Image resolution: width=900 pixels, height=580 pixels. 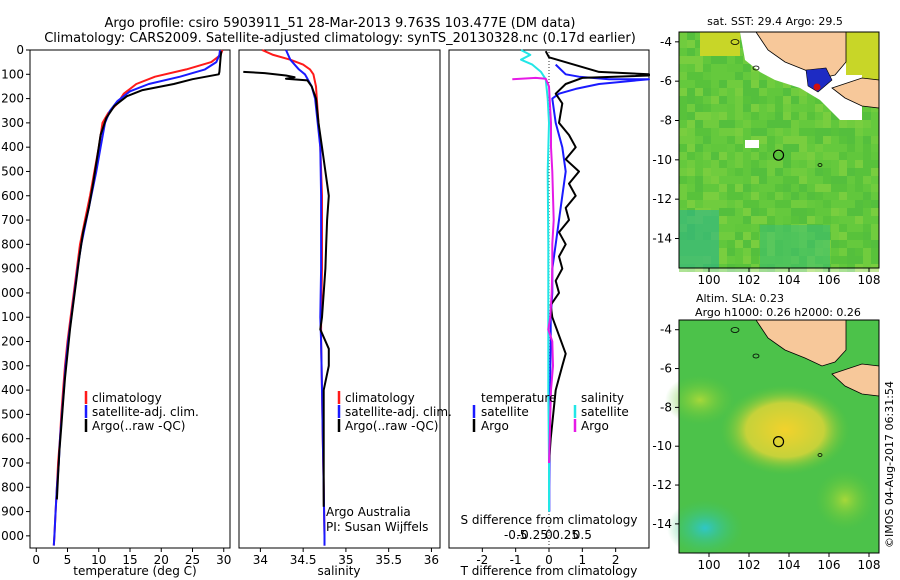 What do you see at coordinates (260, 560) in the screenshot?
I see `x-tick-label: 34` at bounding box center [260, 560].